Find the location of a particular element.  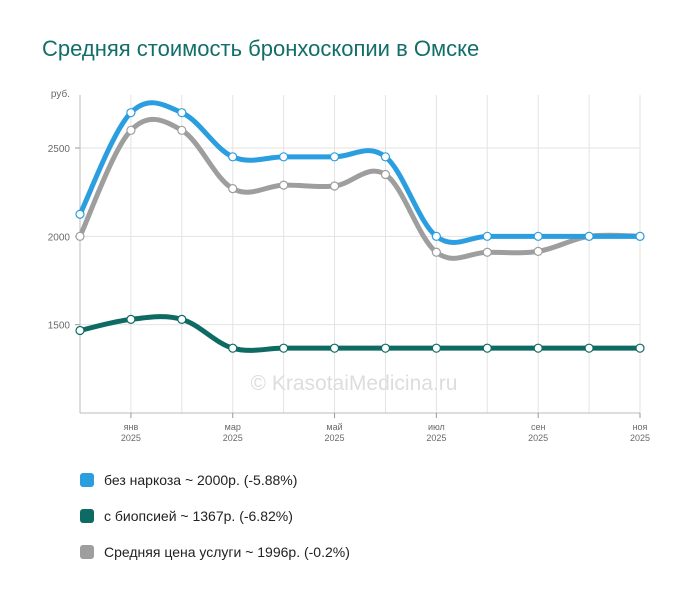

legend-item: Средняя цена услуги ~ 1996р. (-0.2%) is located at coordinates (215, 552).